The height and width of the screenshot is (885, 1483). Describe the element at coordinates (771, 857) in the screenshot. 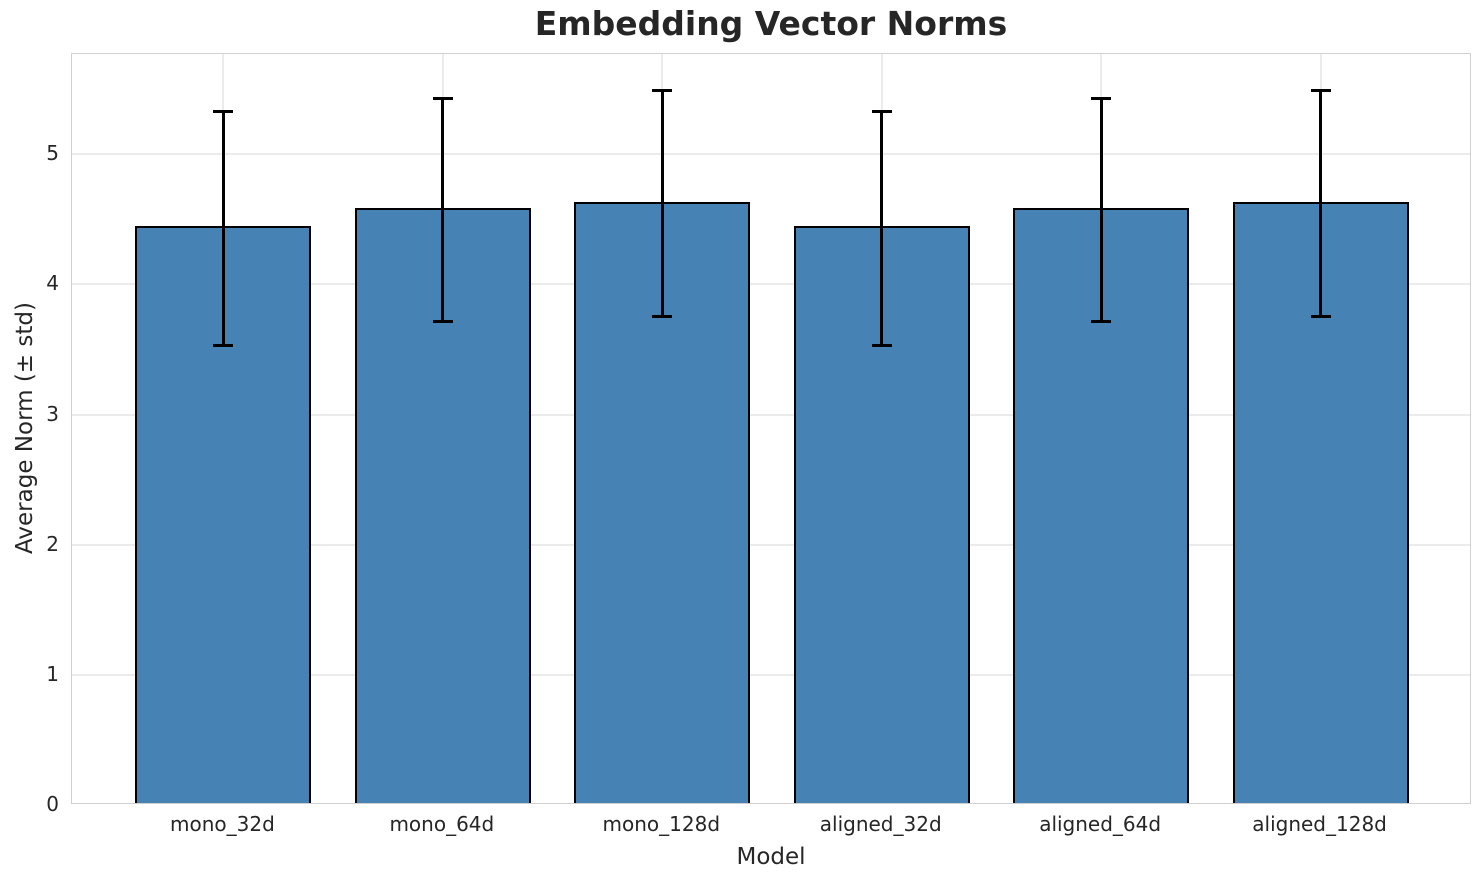

I see `x-axis-label: Model` at that location.